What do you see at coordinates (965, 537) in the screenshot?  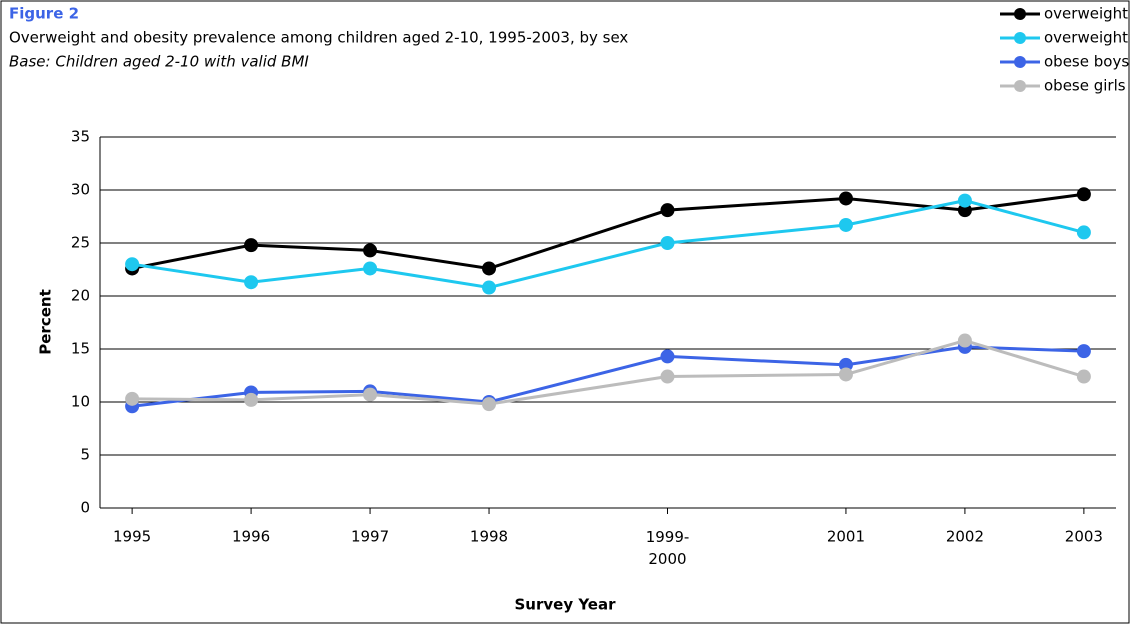 I see `x-tick-label: 2002` at bounding box center [965, 537].